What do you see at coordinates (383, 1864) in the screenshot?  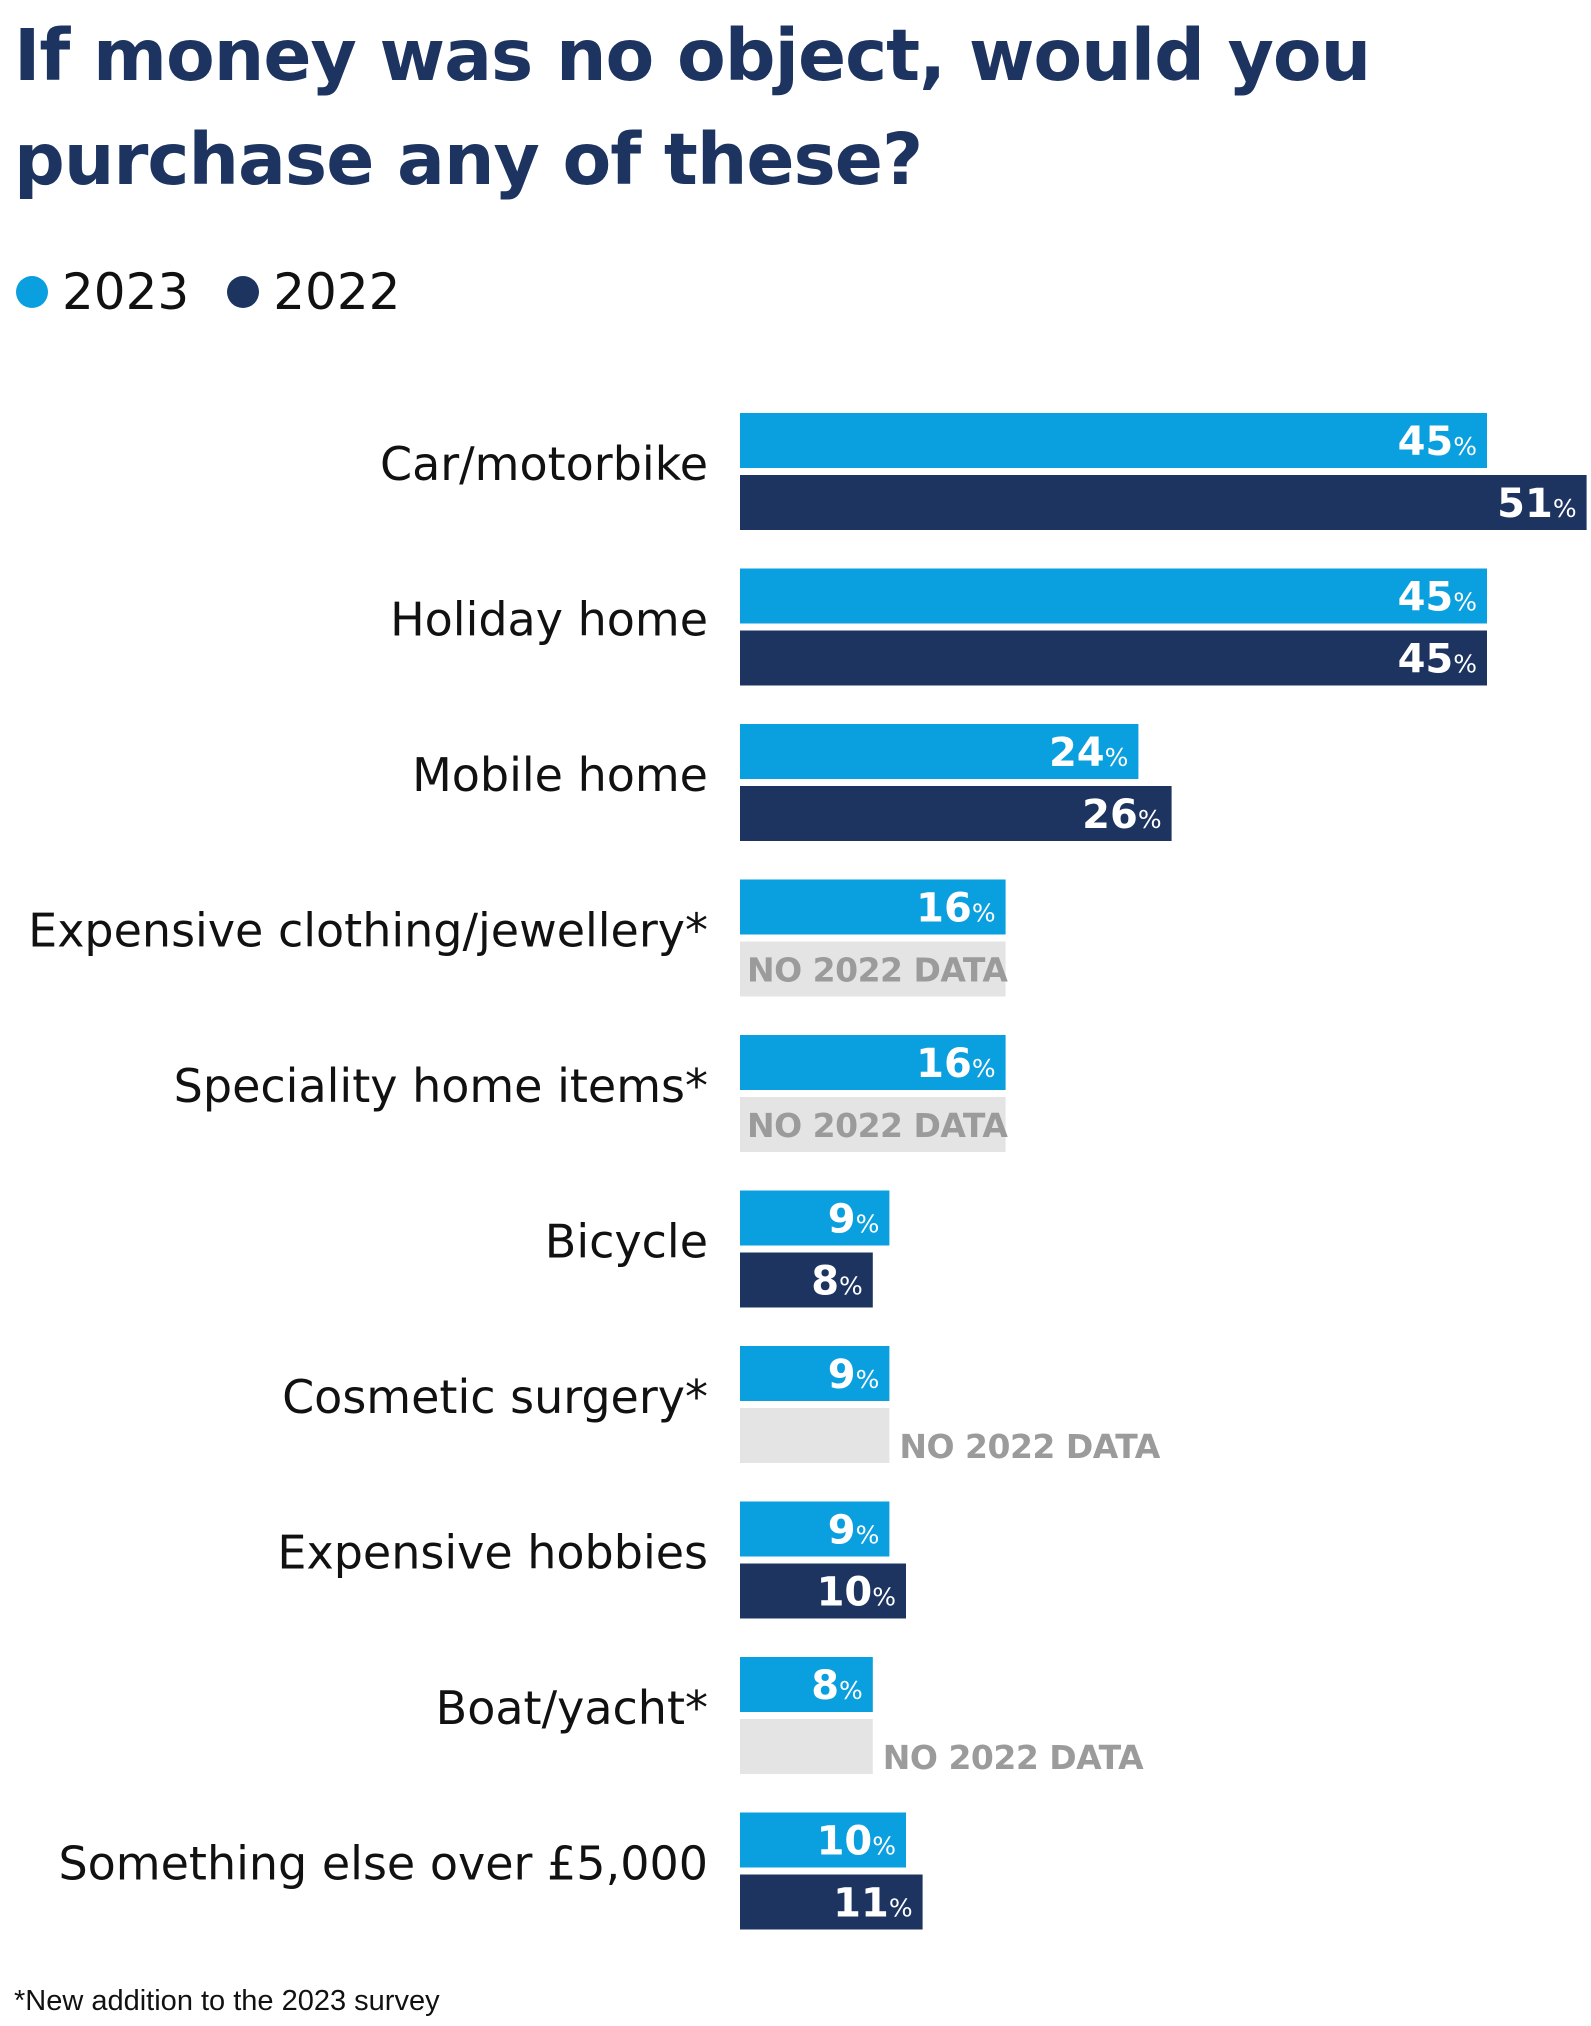 I see `category-label: Something else over £5,000` at bounding box center [383, 1864].